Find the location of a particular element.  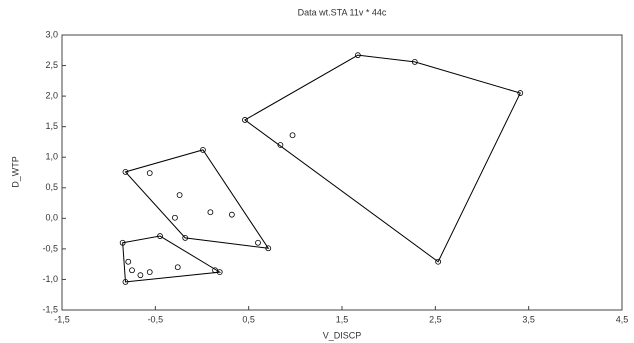

x-axis-label: V_DISCP is located at coordinates (342, 335).